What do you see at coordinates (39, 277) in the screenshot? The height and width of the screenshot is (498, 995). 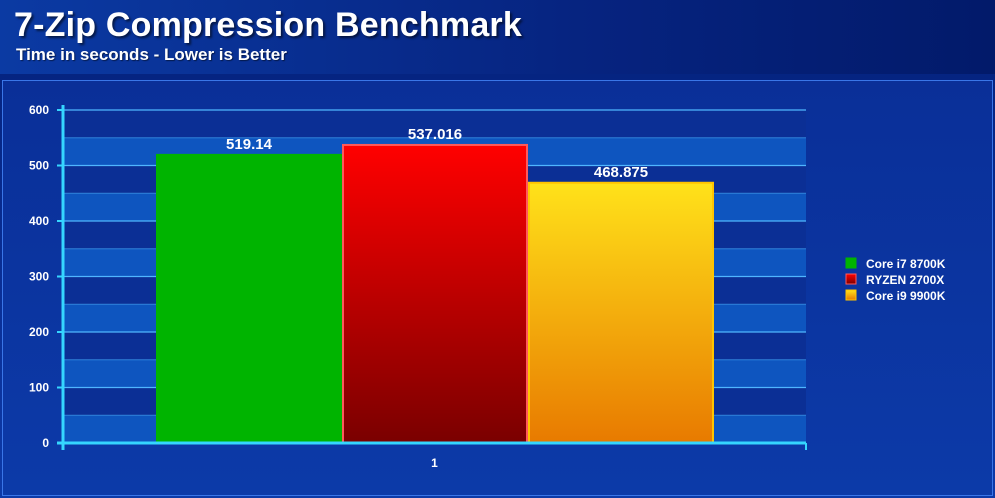 I see `y-tick-label: 300` at bounding box center [39, 277].